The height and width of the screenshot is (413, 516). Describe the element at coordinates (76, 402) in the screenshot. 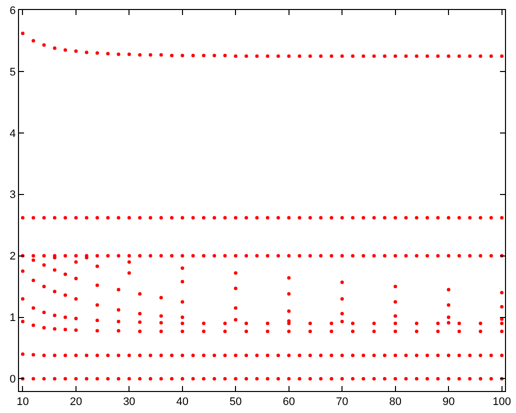

I see `x-tick-label: 20` at that location.